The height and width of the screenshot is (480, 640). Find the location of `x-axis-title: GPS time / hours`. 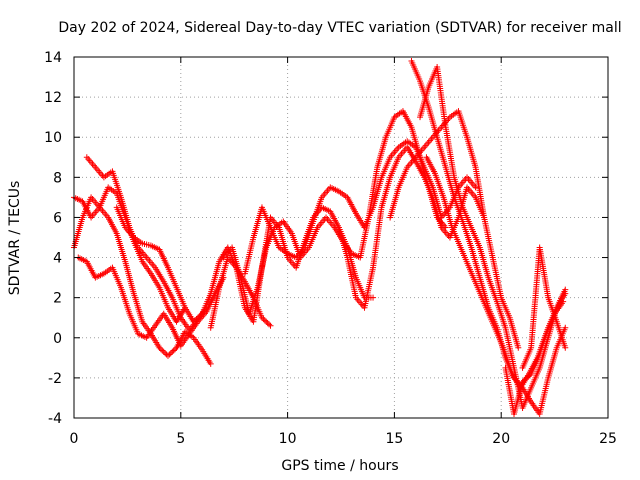

x-axis-title: GPS time / hours is located at coordinates (339, 466).